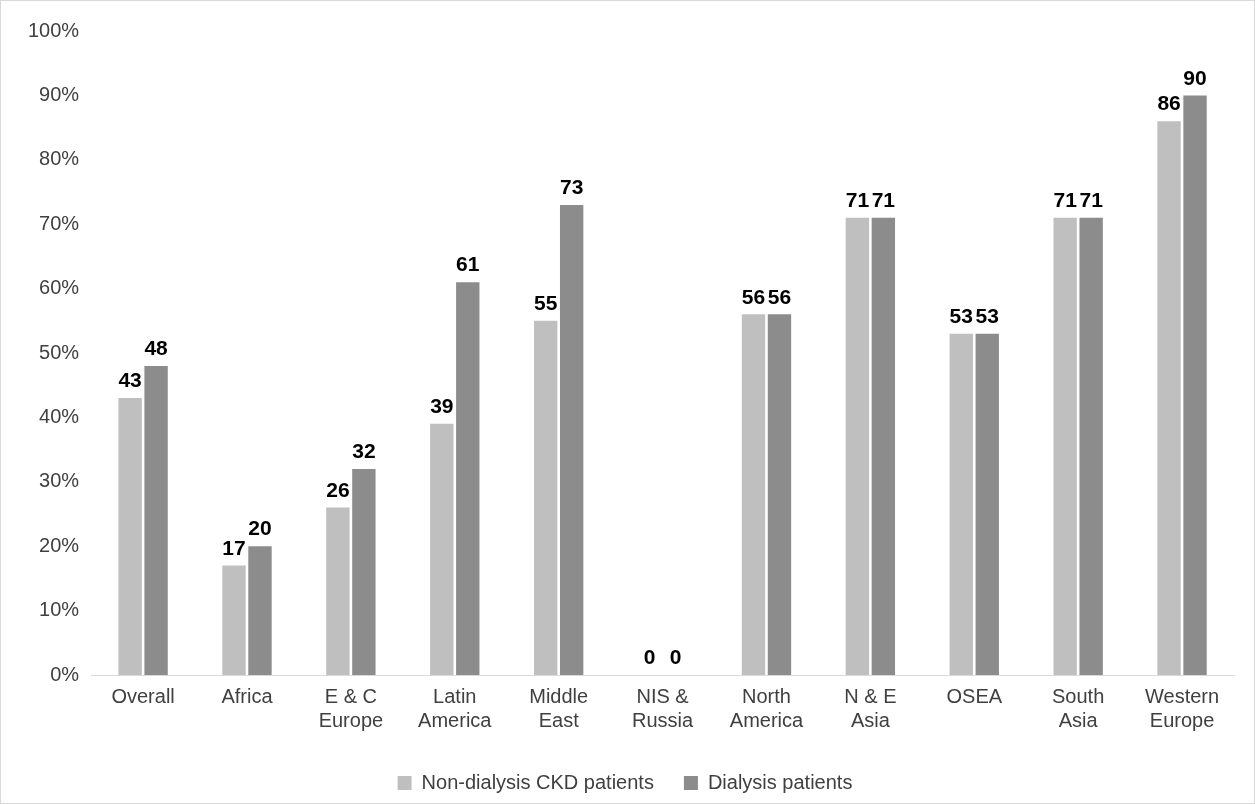 The height and width of the screenshot is (804, 1255). Describe the element at coordinates (338, 489) in the screenshot. I see `data-label: 26` at that location.